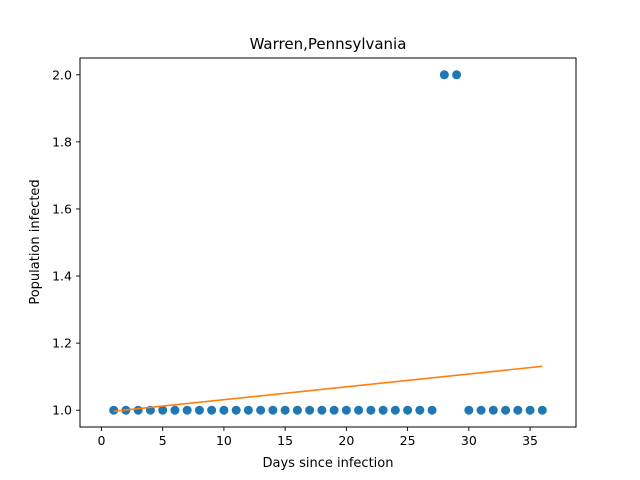 This screenshot has width=640, height=480. I want to click on x-tick-label: 25, so click(408, 440).